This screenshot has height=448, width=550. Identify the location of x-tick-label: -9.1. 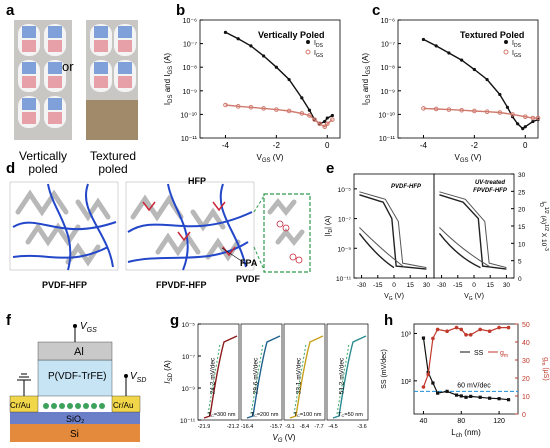
(289, 427).